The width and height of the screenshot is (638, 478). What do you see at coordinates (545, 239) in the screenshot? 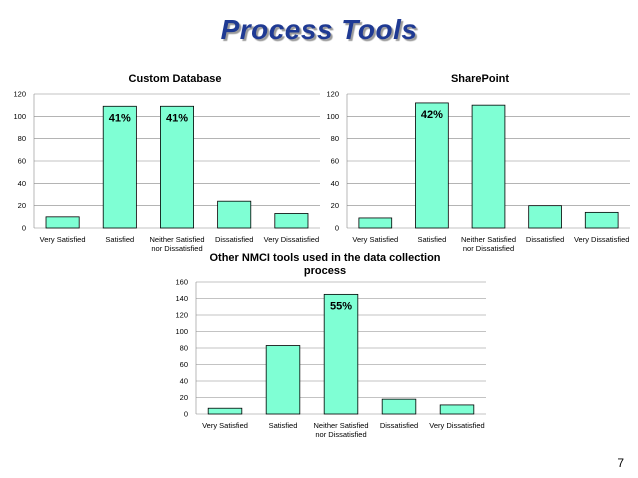
I see `sharepoint-x-tick-label: Dissatisfied` at bounding box center [545, 239].